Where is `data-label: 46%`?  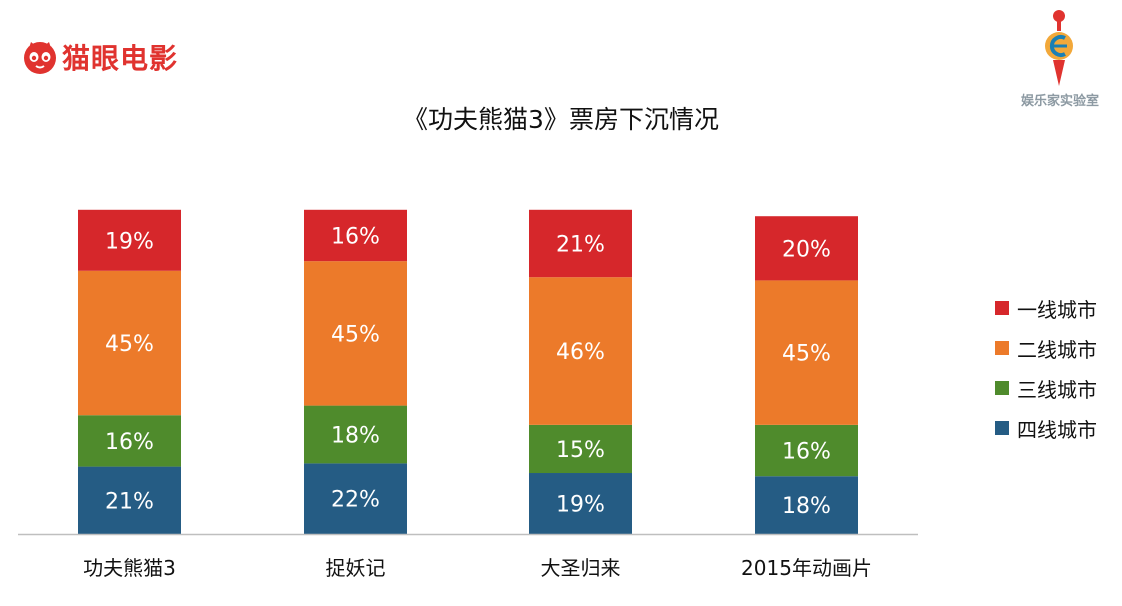 data-label: 46% is located at coordinates (580, 352).